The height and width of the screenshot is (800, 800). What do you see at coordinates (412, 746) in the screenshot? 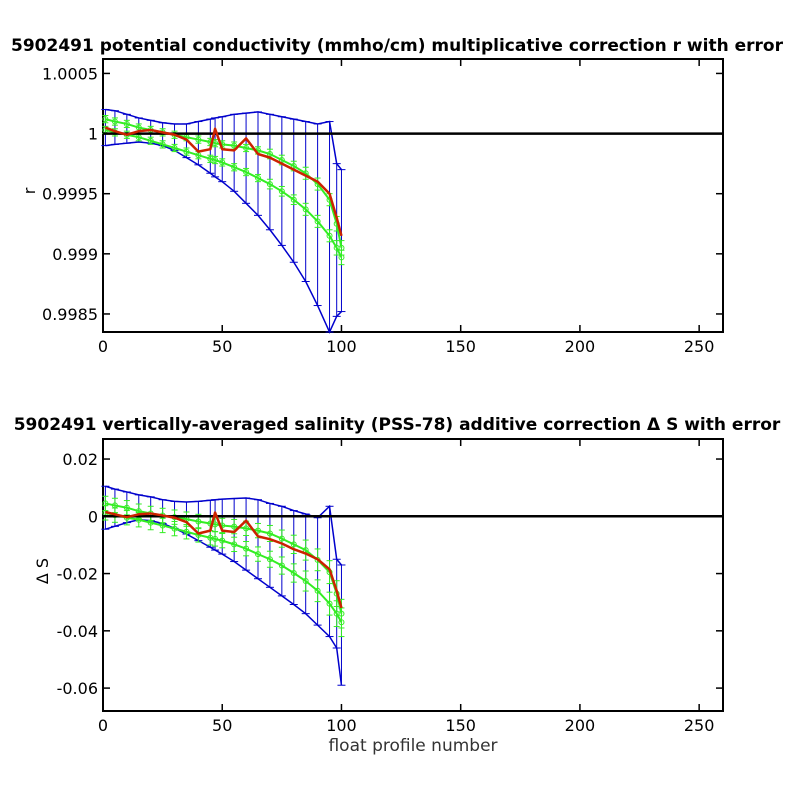
I see `x-axis-label: float profile number` at bounding box center [412, 746].